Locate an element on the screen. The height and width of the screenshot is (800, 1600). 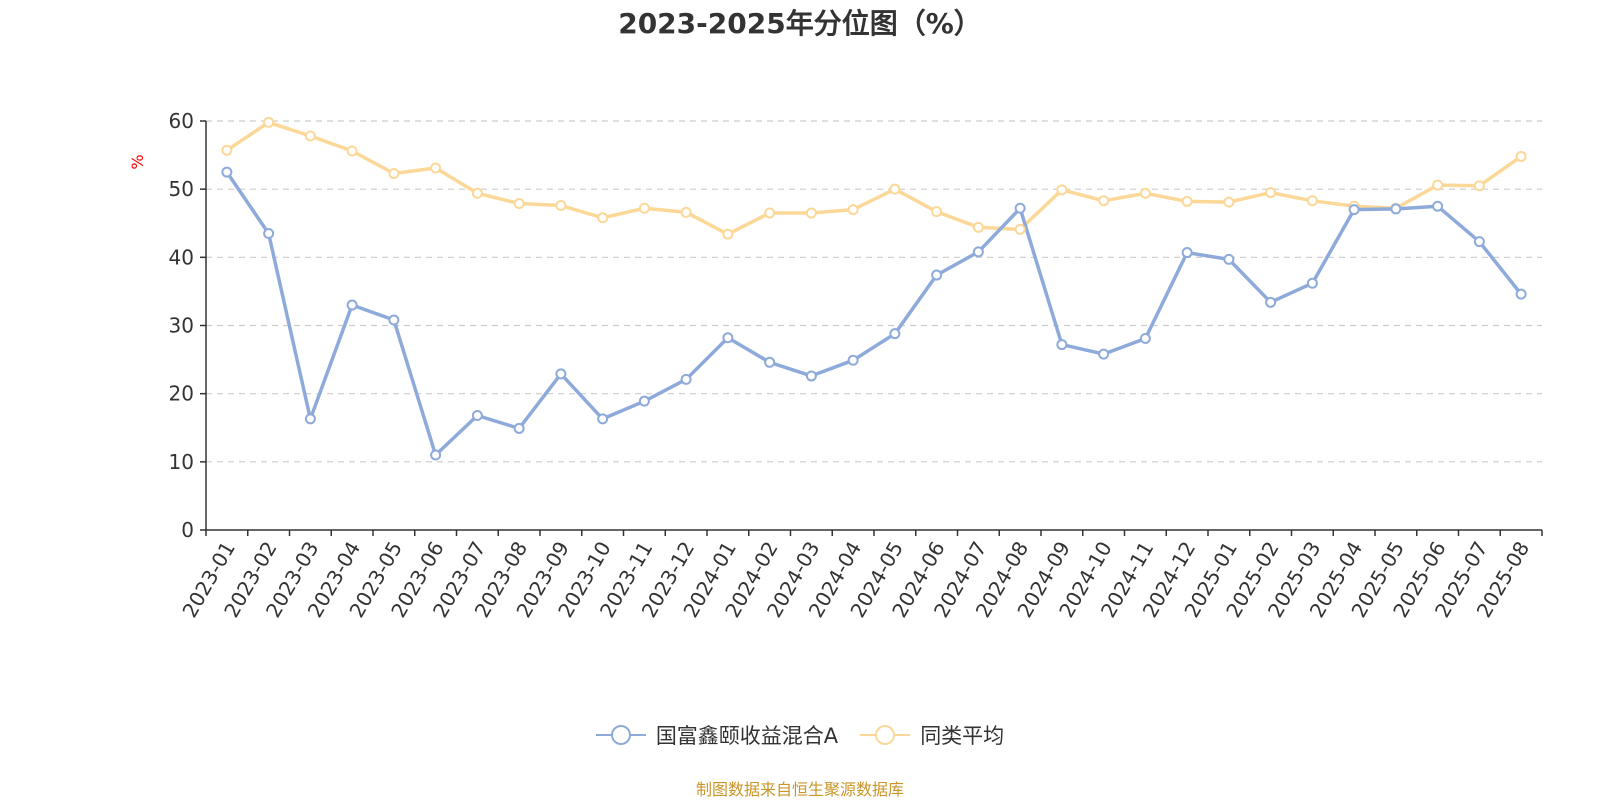
legend-symbol-series-2-icon is located at coordinates (885, 735).